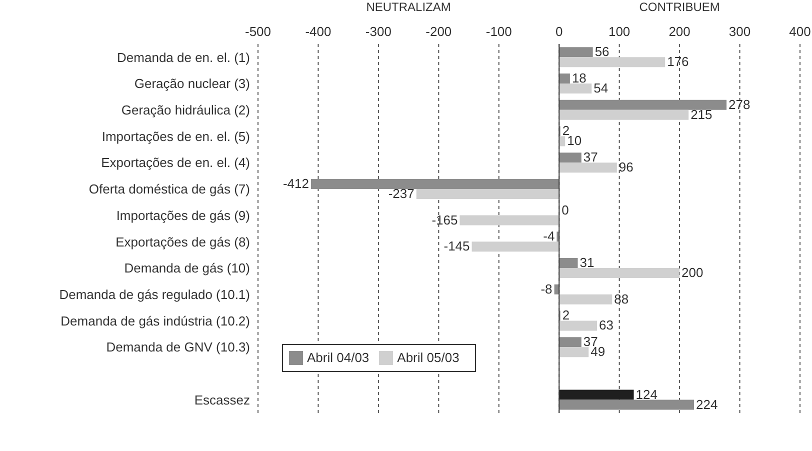 This screenshot has height=451, width=812. What do you see at coordinates (175, 162) in the screenshot?
I see `y-tick-label: Exportações de en. el. (4)` at bounding box center [175, 162].